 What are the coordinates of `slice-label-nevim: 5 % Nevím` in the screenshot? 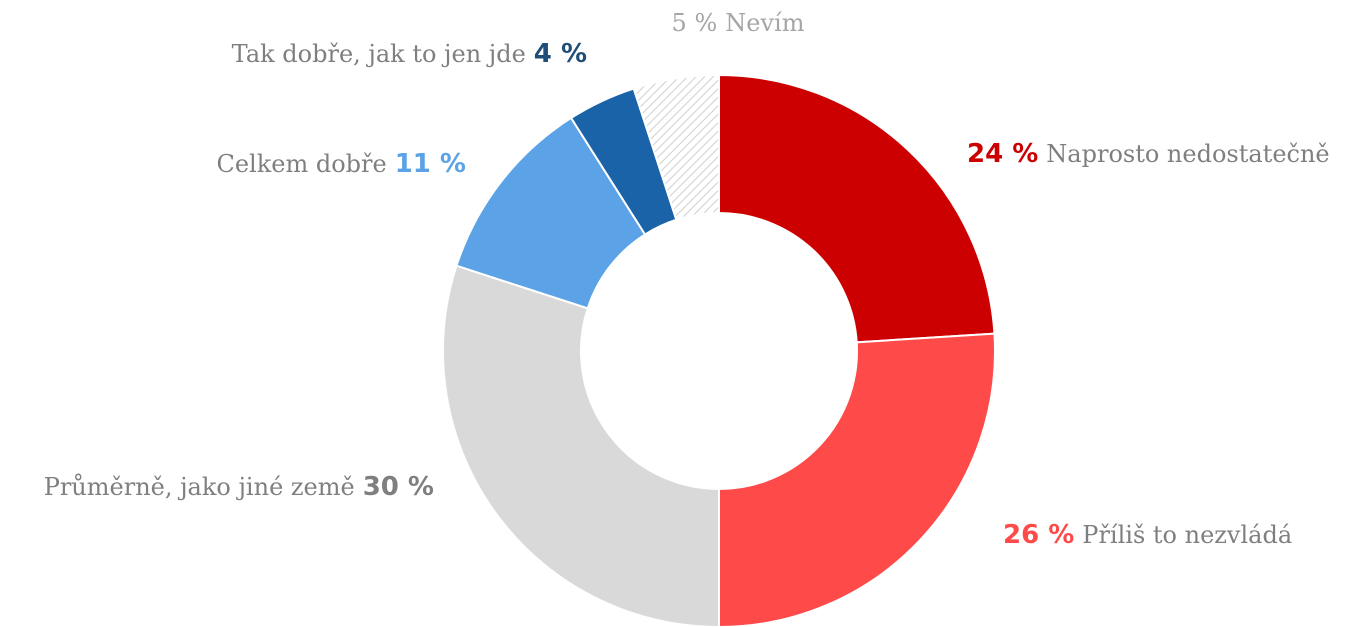 It's located at (738, 23).